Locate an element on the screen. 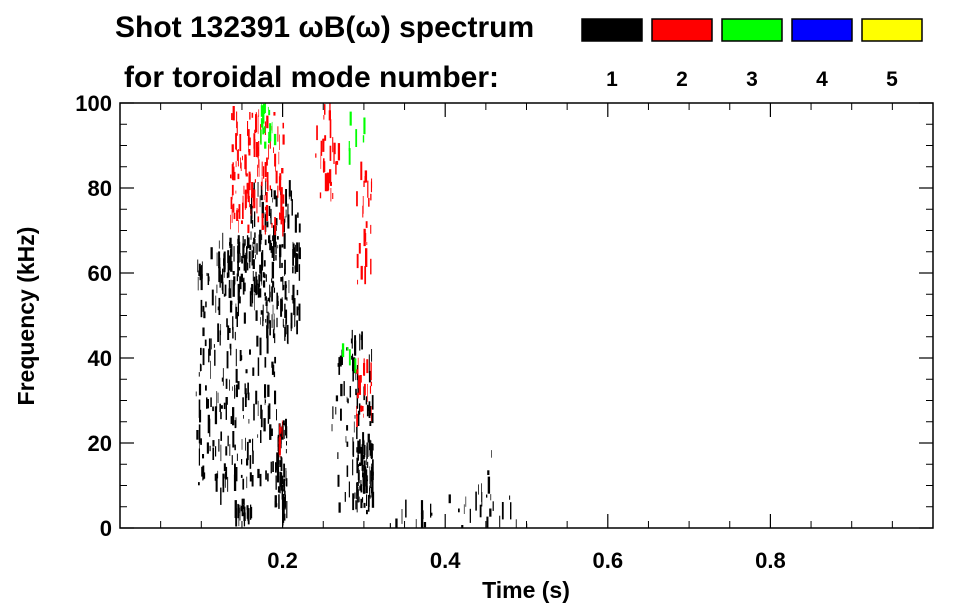 Image resolution: width=963 pixels, height=615 pixels. y-axis-label: Frequency (kHz) is located at coordinates (26, 316).